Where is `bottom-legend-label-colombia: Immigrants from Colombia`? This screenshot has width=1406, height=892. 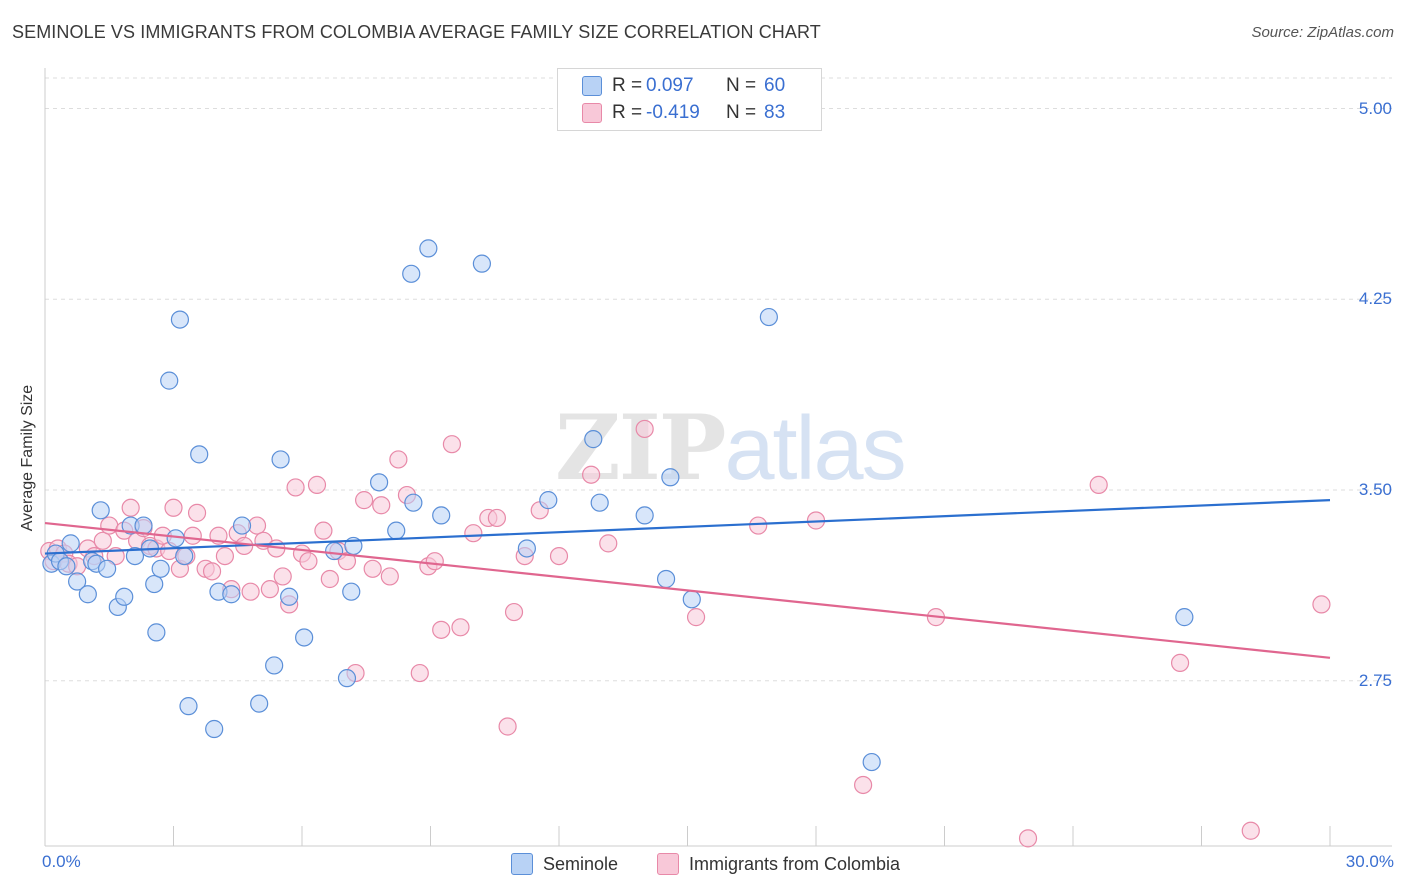
bottom-legend-label-colombia: Immigrants from Colombia is located at coordinates (795, 863).